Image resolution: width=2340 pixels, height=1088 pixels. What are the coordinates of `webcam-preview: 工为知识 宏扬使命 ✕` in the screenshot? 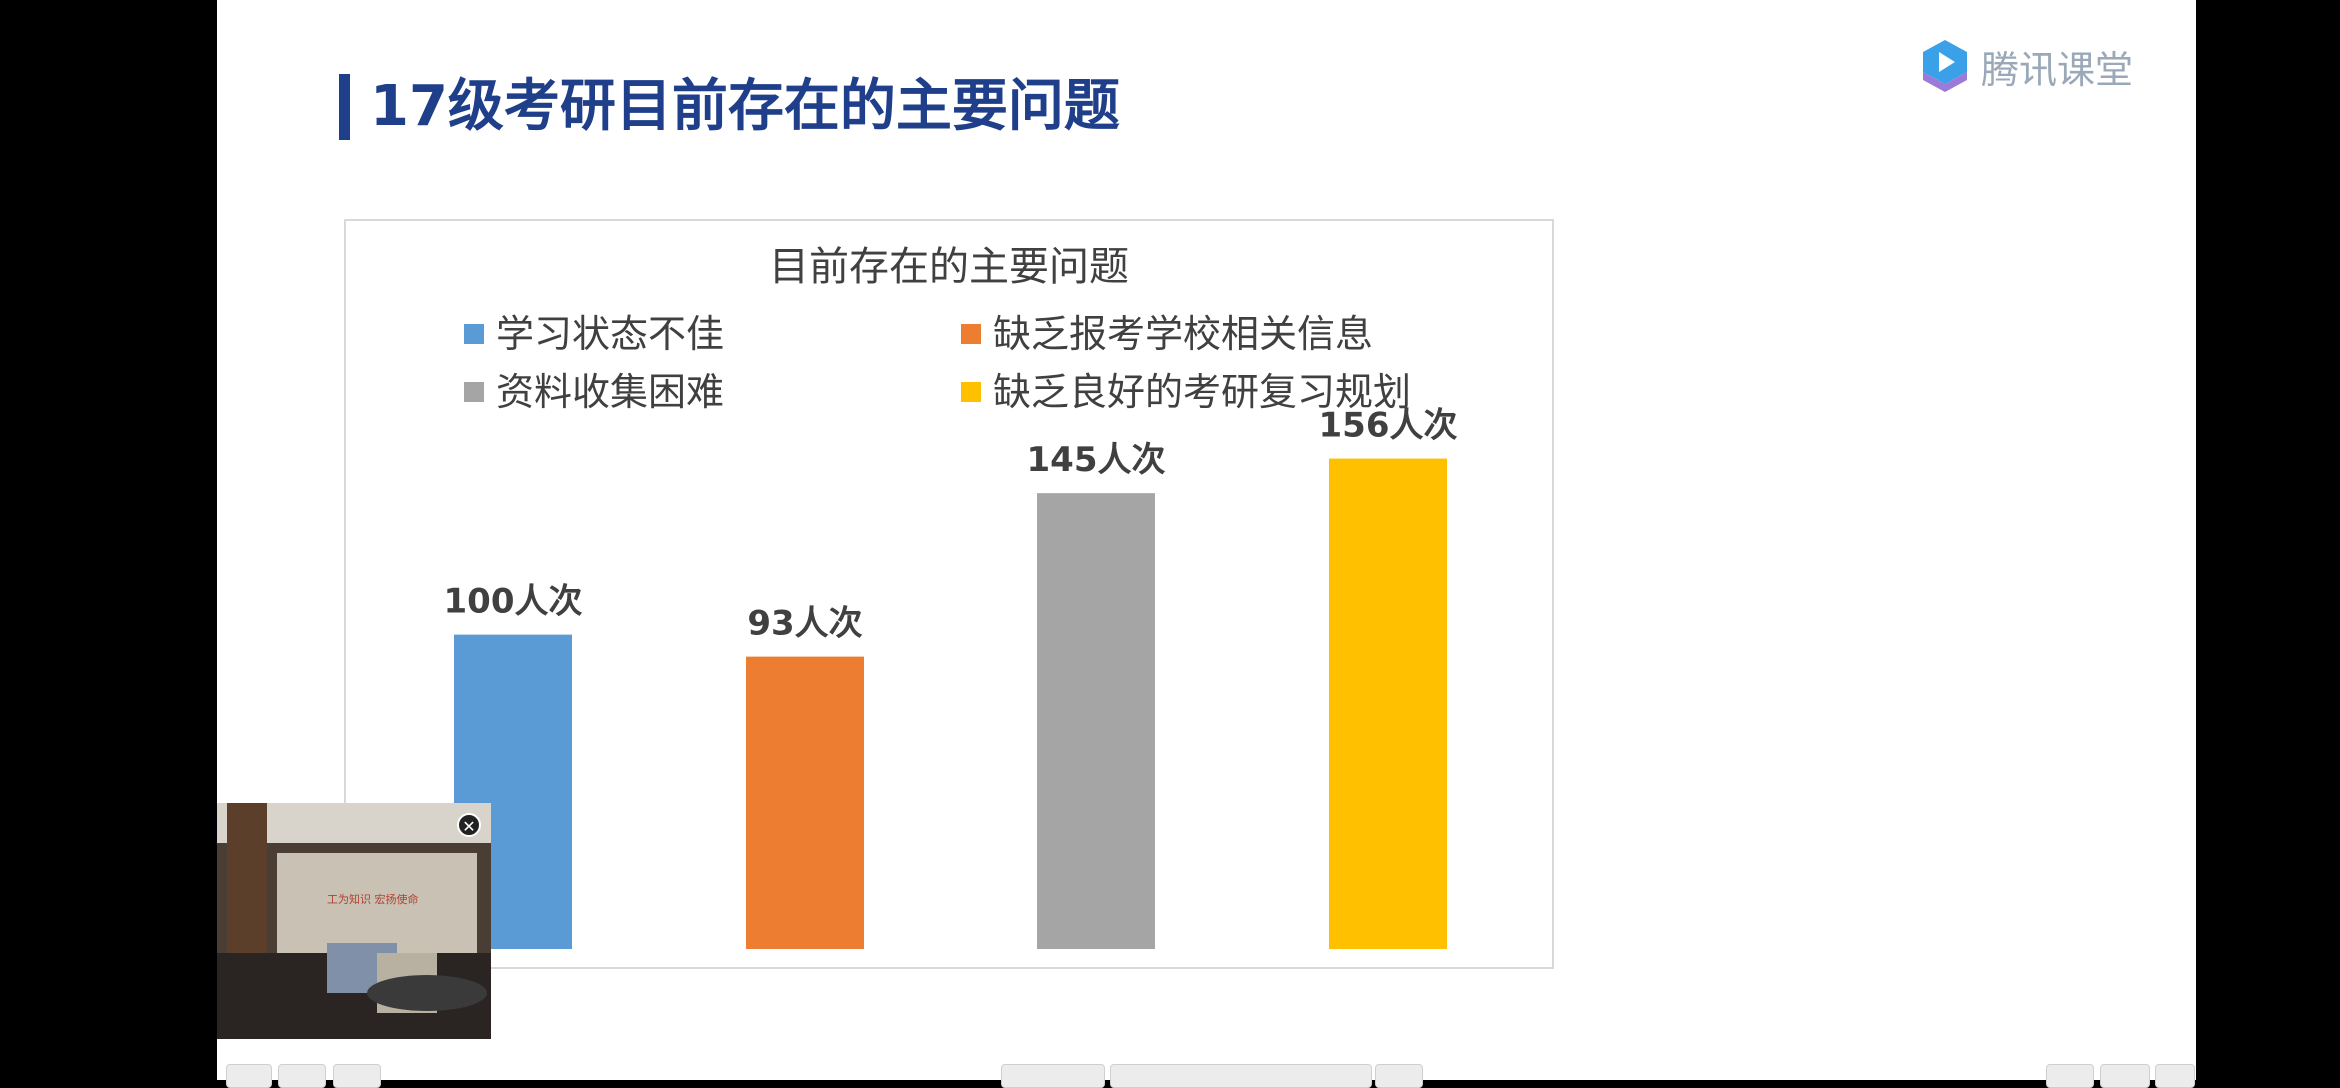 It's located at (354, 921).